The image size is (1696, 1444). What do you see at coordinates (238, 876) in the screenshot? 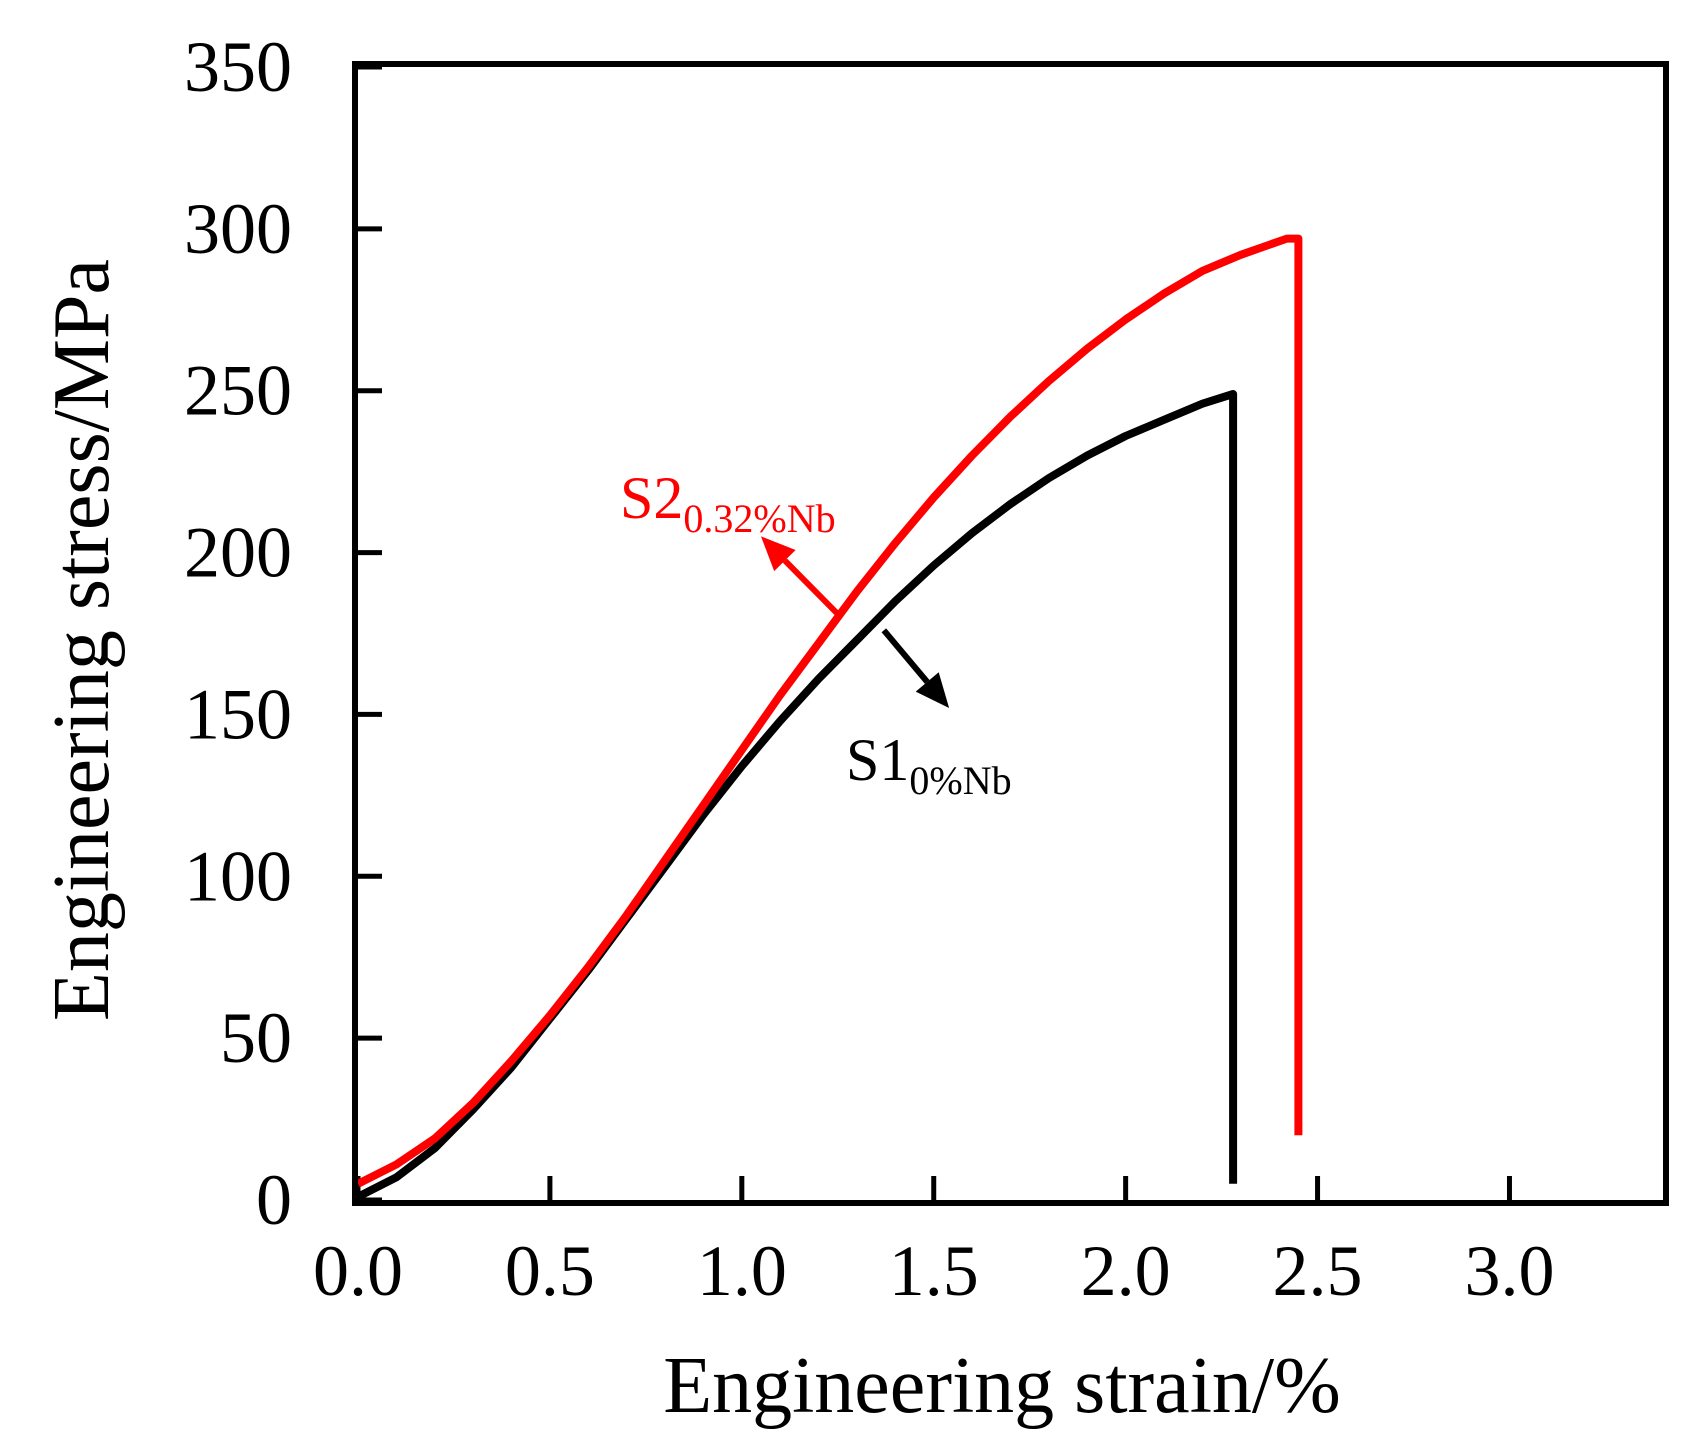
I see `y-tick-label: 100` at bounding box center [238, 876].